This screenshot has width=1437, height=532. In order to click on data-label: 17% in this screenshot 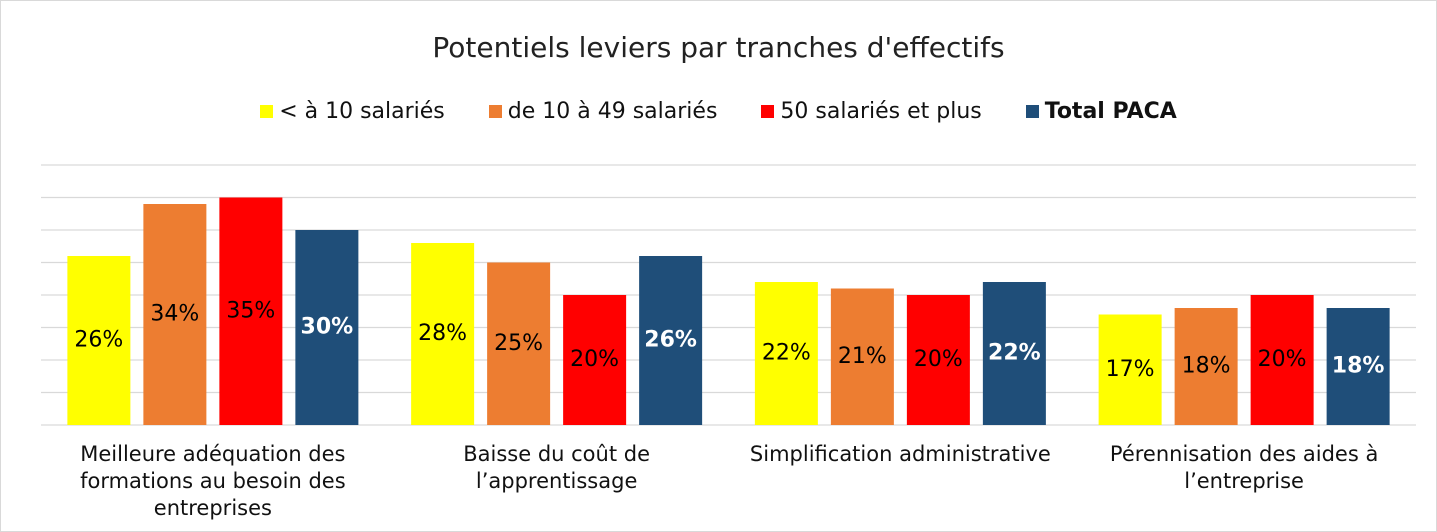, I will do `click(1130, 369)`.